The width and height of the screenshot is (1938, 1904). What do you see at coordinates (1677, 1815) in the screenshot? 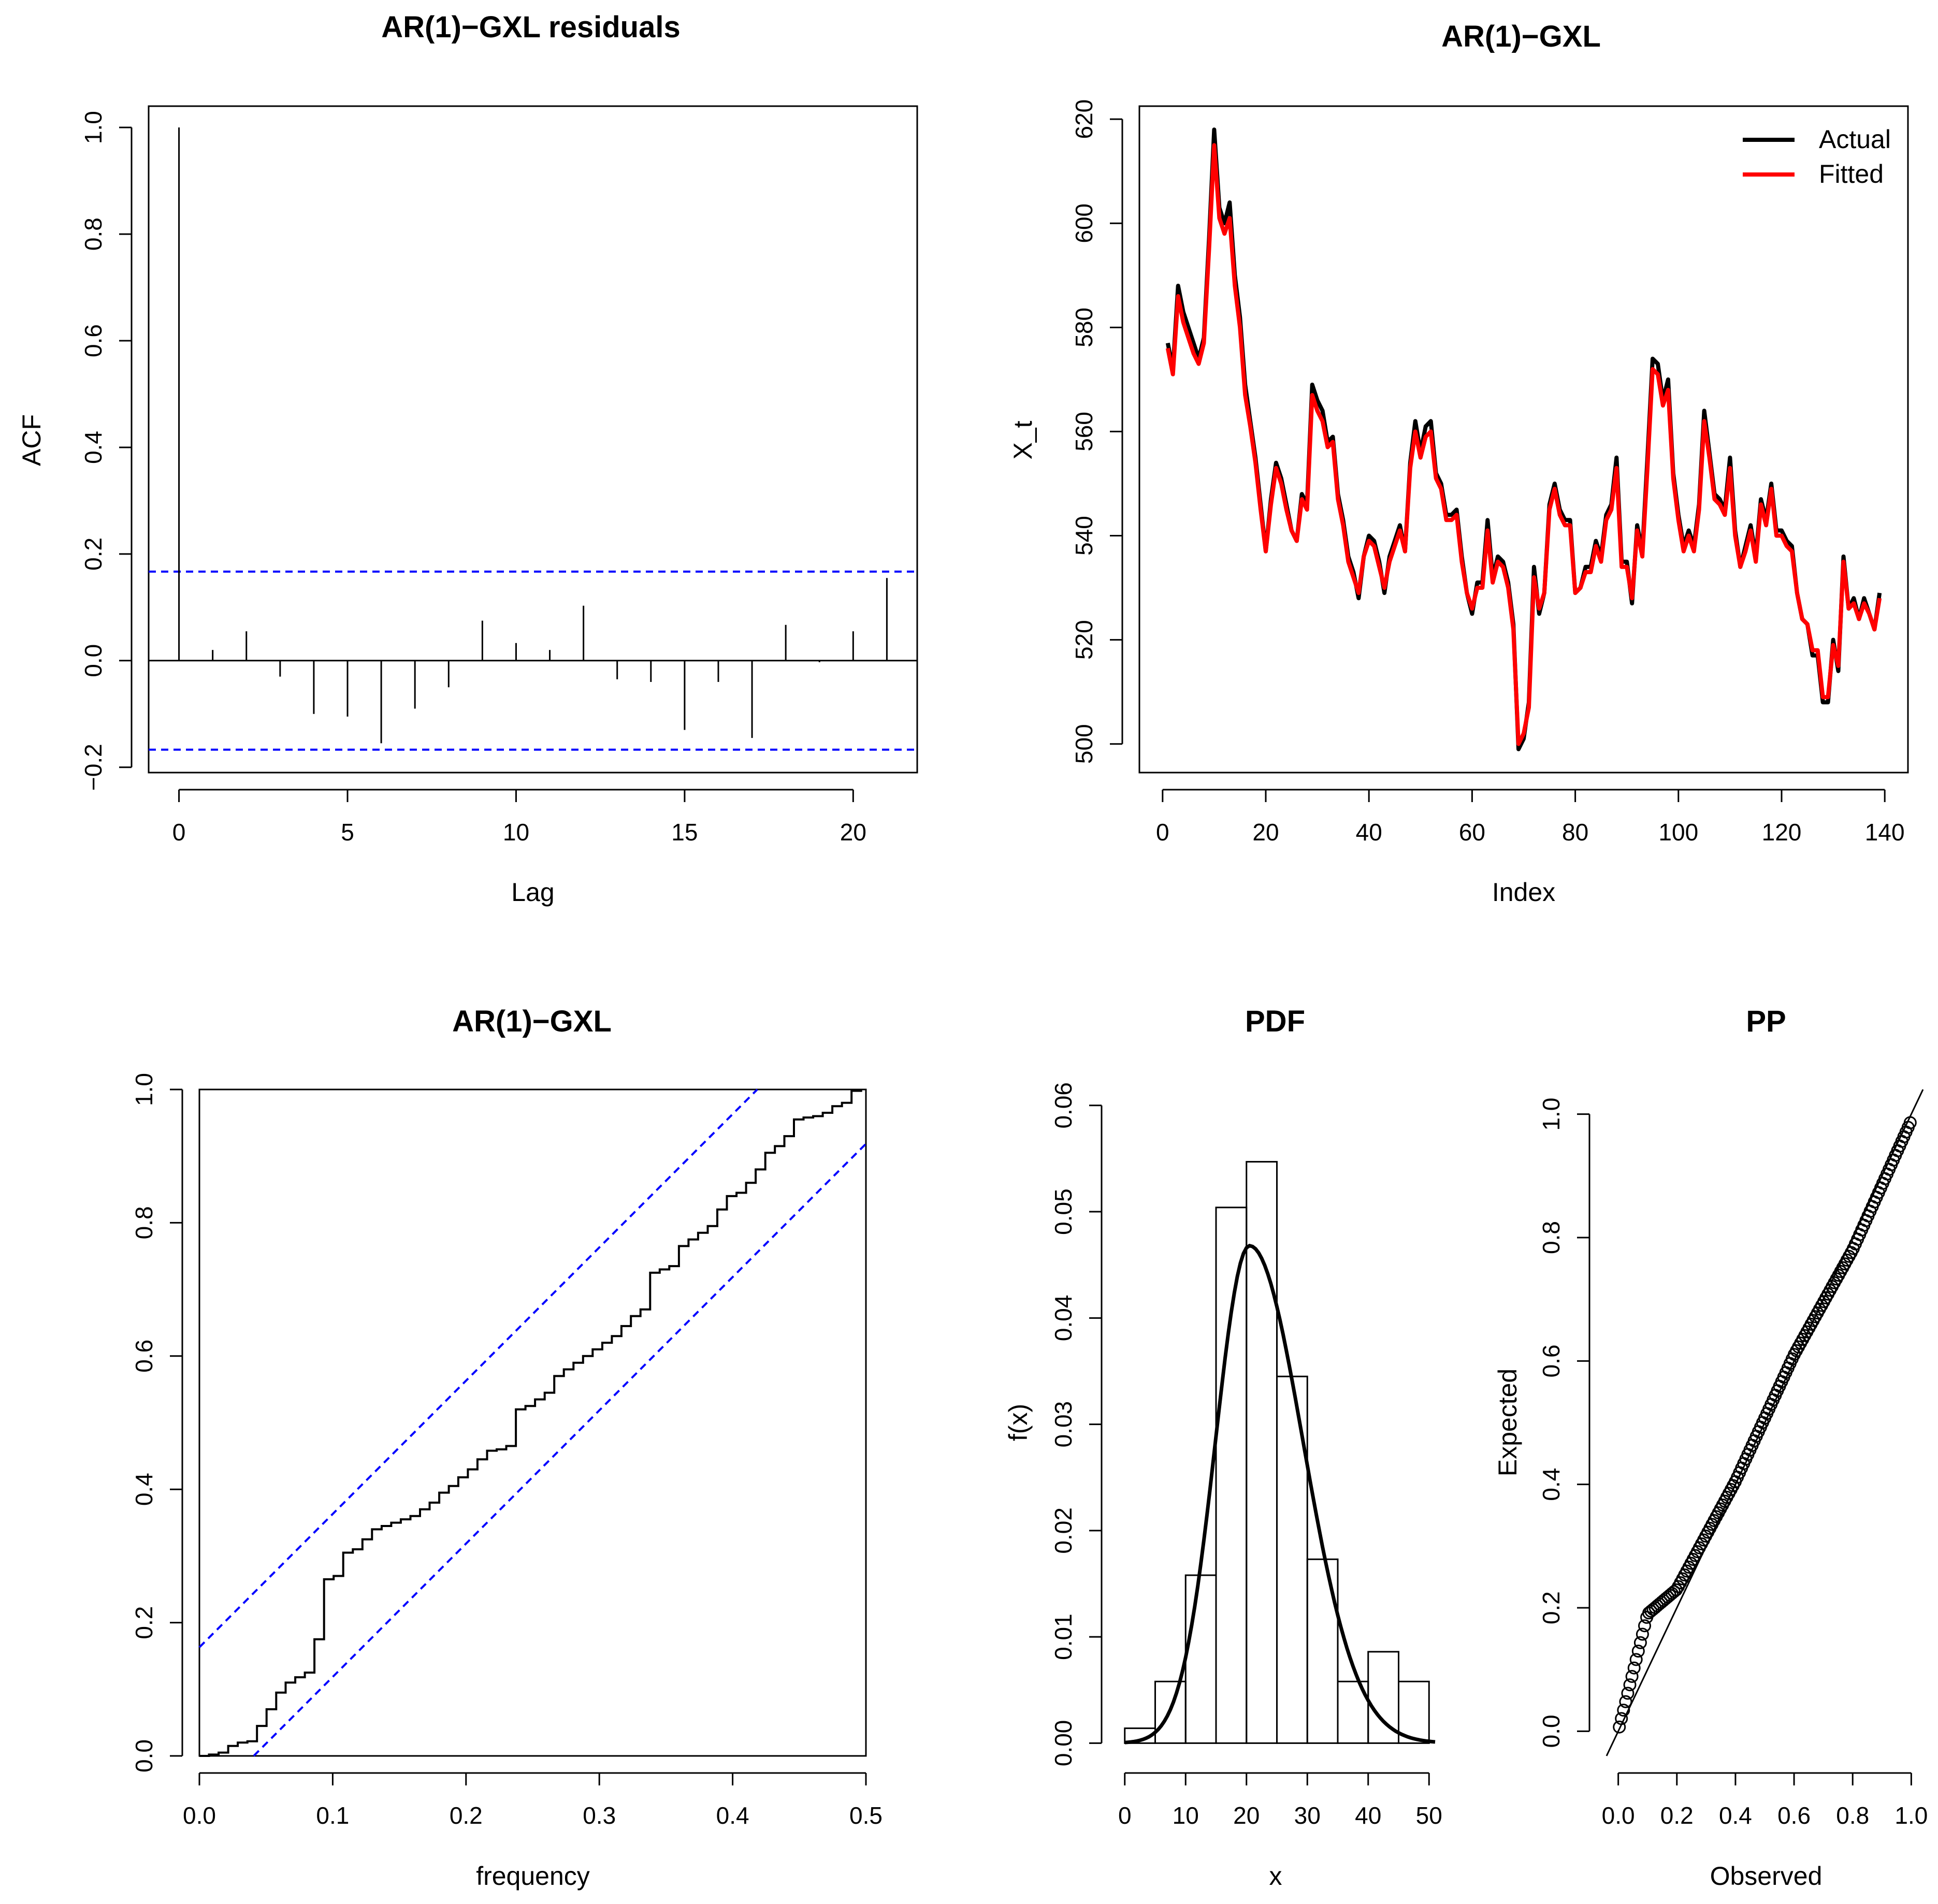
I see `pp-x-tick-label: 0.2` at bounding box center [1677, 1815].